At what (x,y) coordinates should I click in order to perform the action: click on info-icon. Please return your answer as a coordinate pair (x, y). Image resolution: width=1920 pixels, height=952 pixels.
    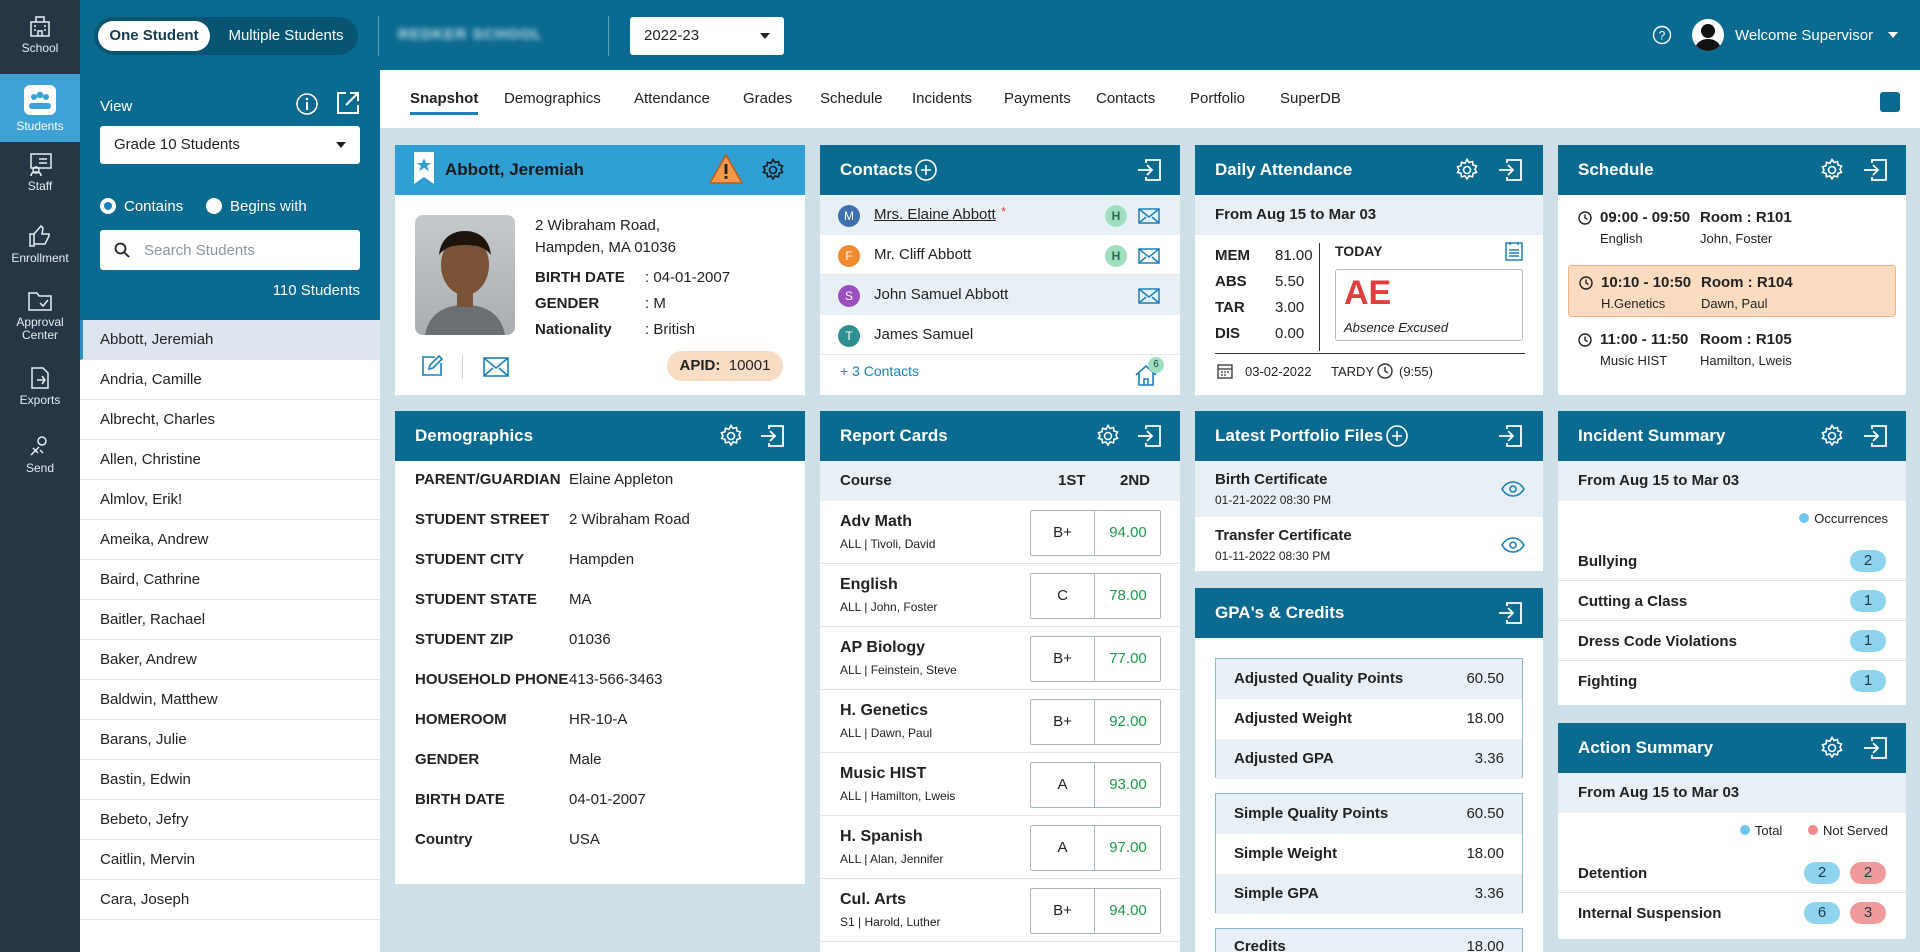
    Looking at the image, I should click on (307, 104).